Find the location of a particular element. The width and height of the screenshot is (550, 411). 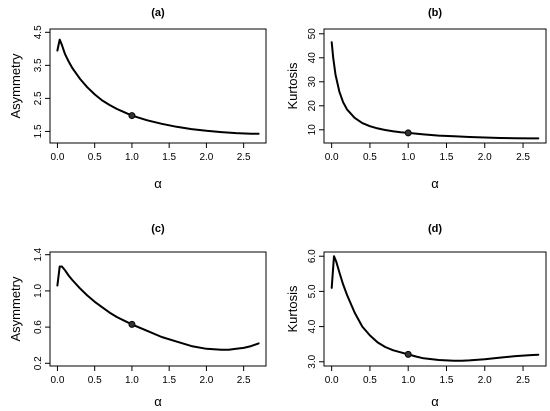

y-tick-label: 1.0 is located at coordinates (38, 291).